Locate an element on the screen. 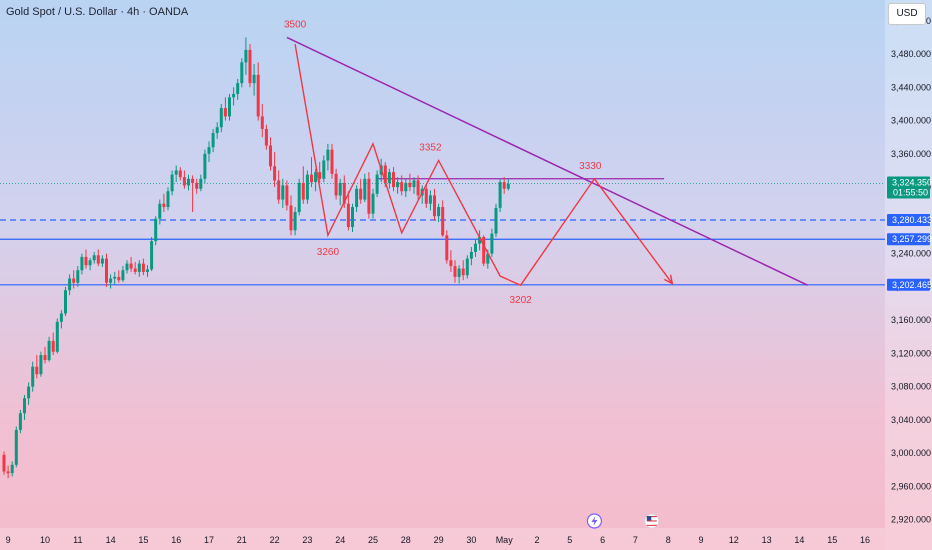 The image size is (932, 550). chart-title: Gold Spot / U.S. Dollar · 4h · OANDA is located at coordinates (97, 12).